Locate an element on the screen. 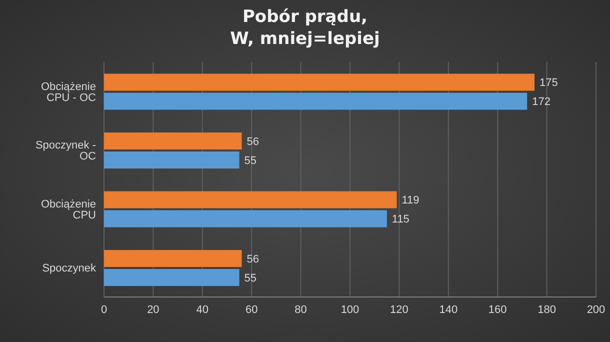 This screenshot has width=610, height=342. data-label: 115 is located at coordinates (401, 220).